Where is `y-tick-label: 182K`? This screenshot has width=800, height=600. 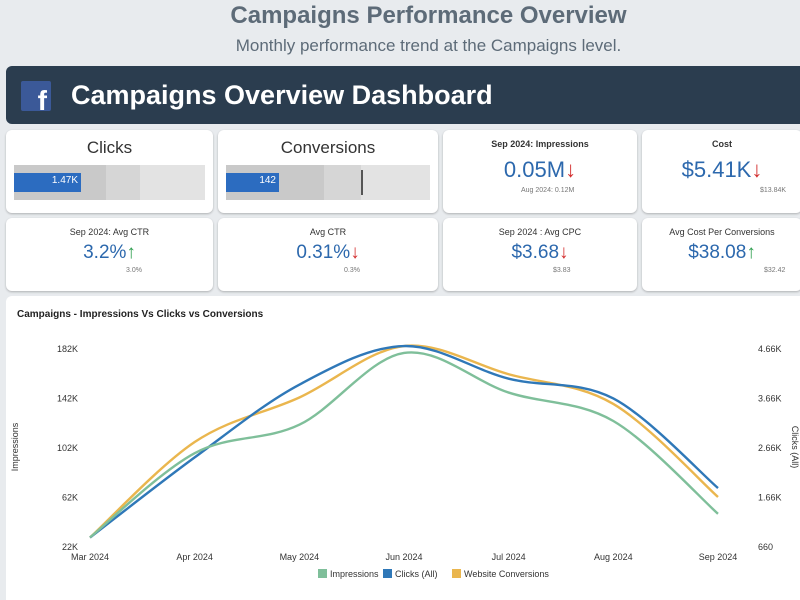
y-tick-label: 182K is located at coordinates (67, 349).